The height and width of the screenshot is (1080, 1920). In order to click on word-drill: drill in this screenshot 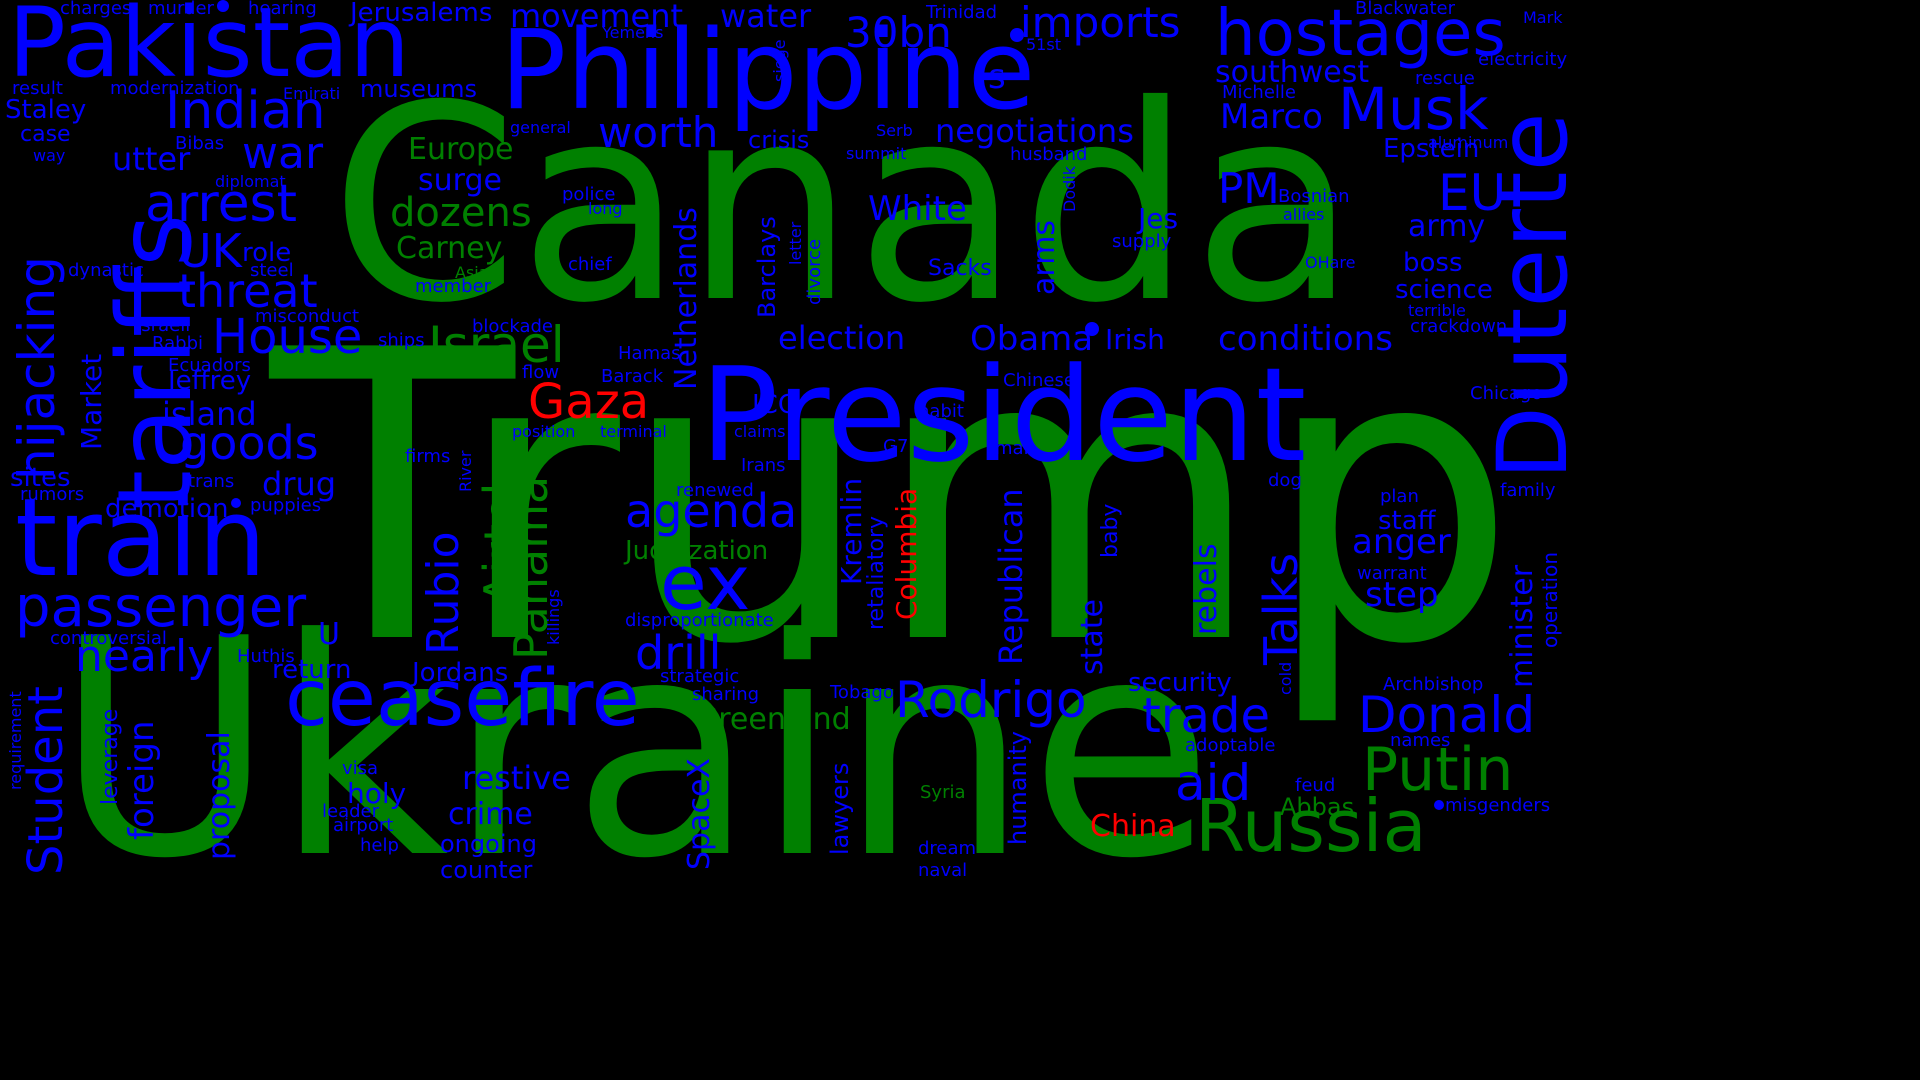, I will do `click(678, 653)`.